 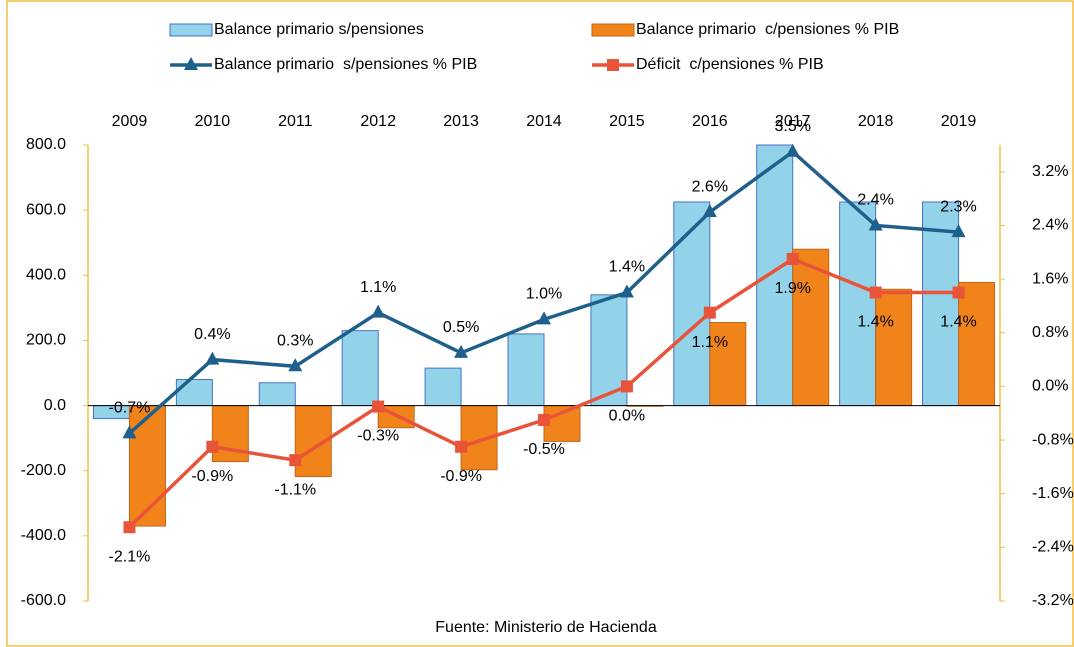 What do you see at coordinates (1053, 547) in the screenshot?
I see `y2-tick-label: -2.4%` at bounding box center [1053, 547].